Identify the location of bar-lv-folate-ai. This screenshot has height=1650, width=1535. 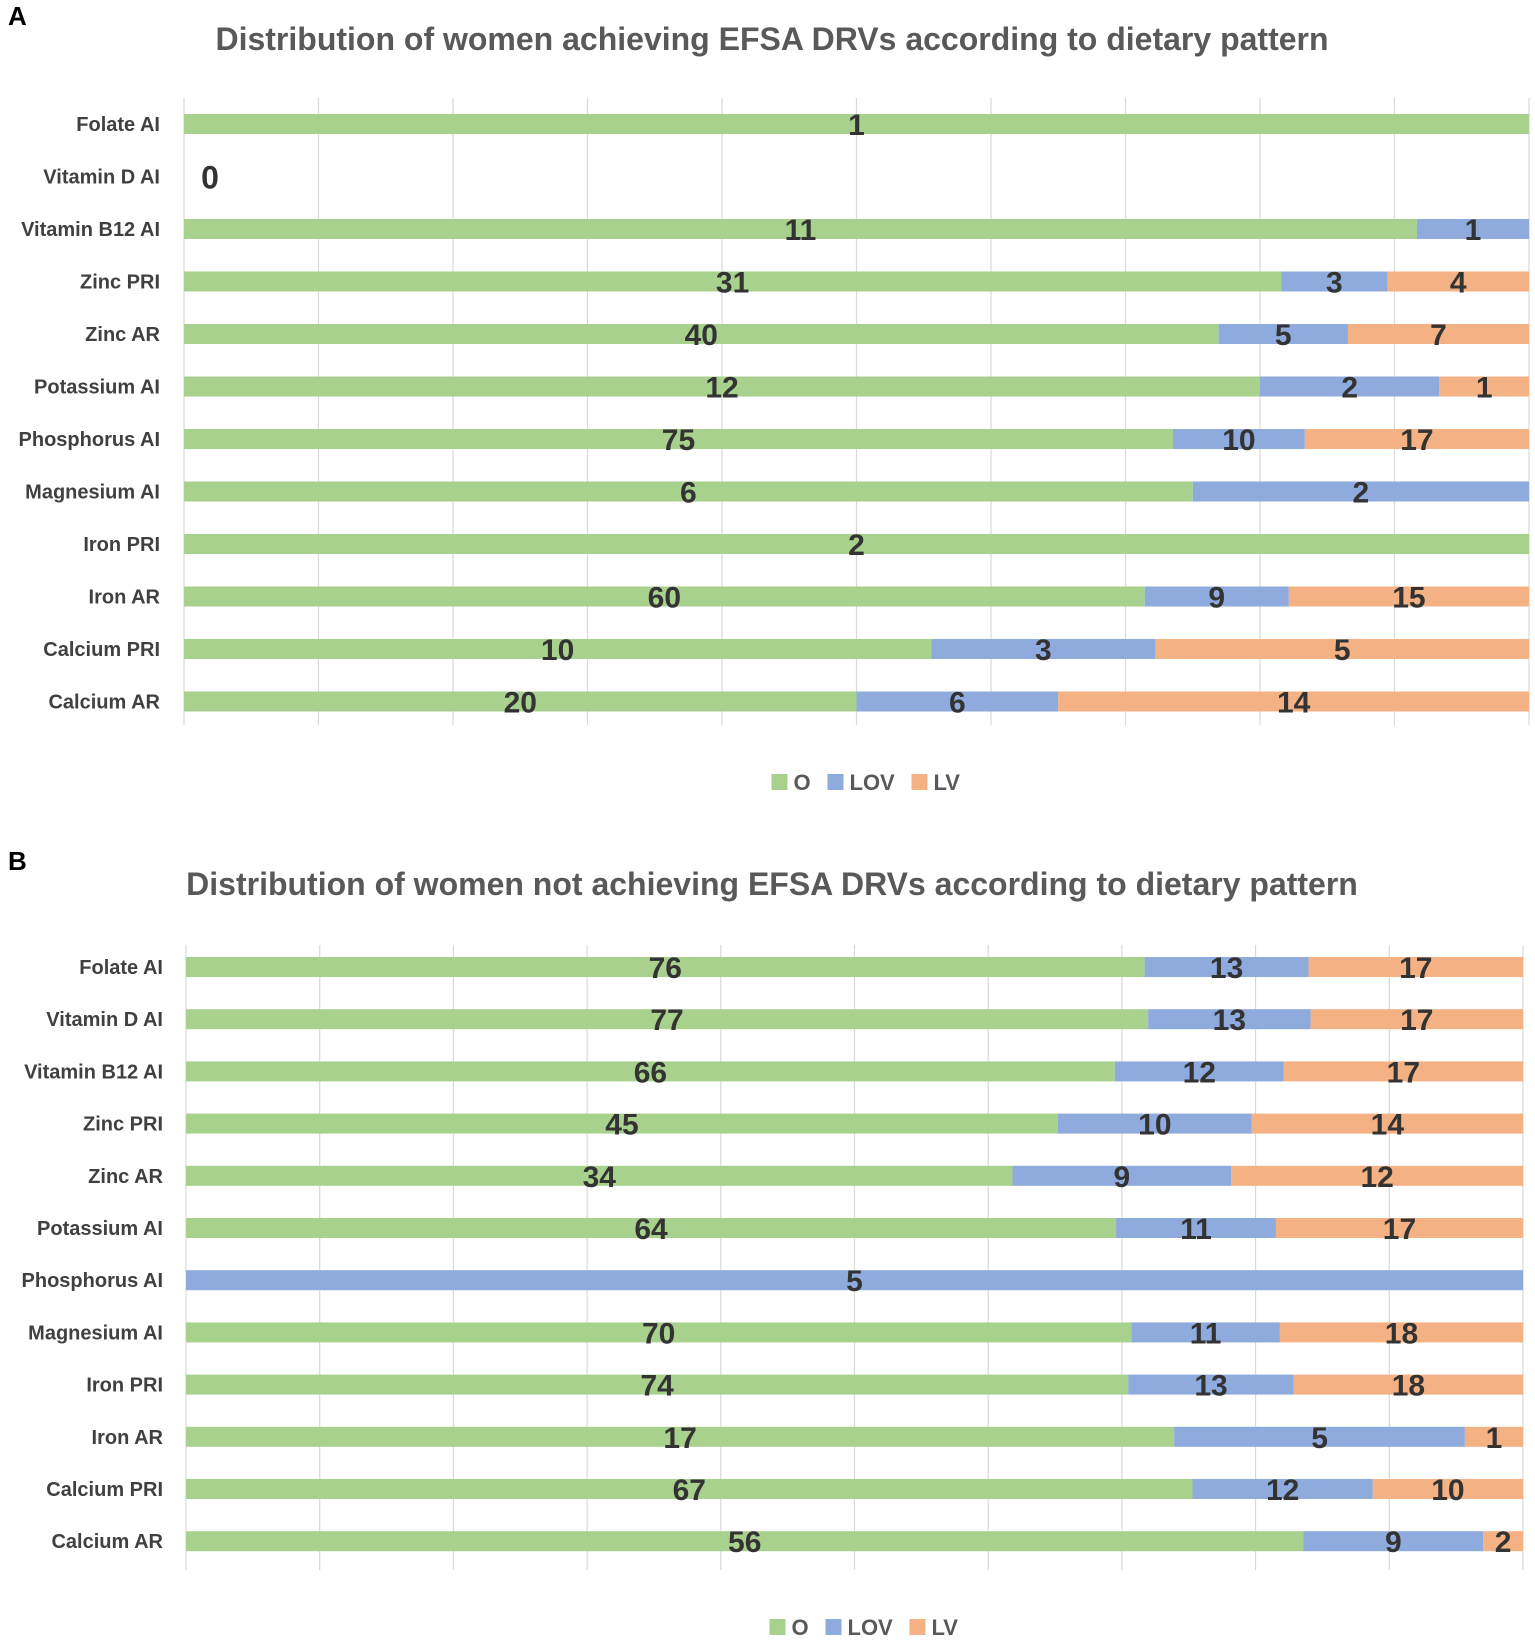
(1415, 967).